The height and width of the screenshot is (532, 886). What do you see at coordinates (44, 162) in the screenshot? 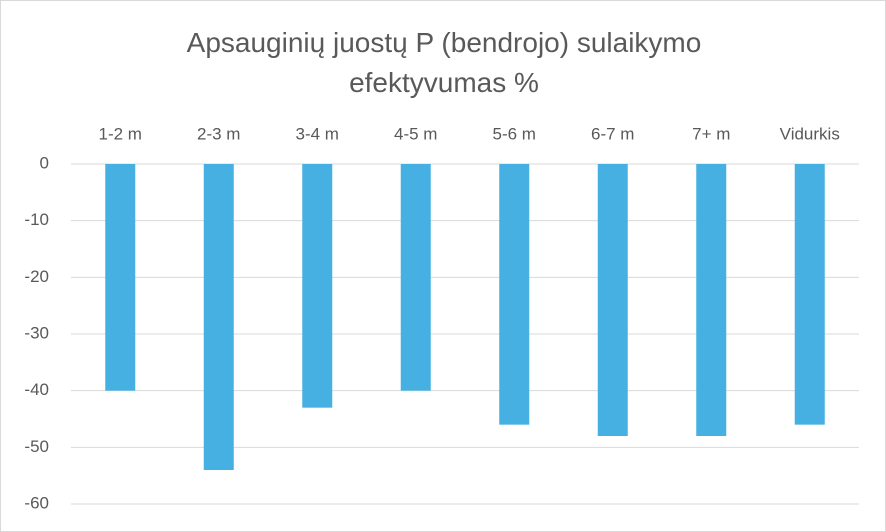
I see `y-tick-label: 0` at bounding box center [44, 162].